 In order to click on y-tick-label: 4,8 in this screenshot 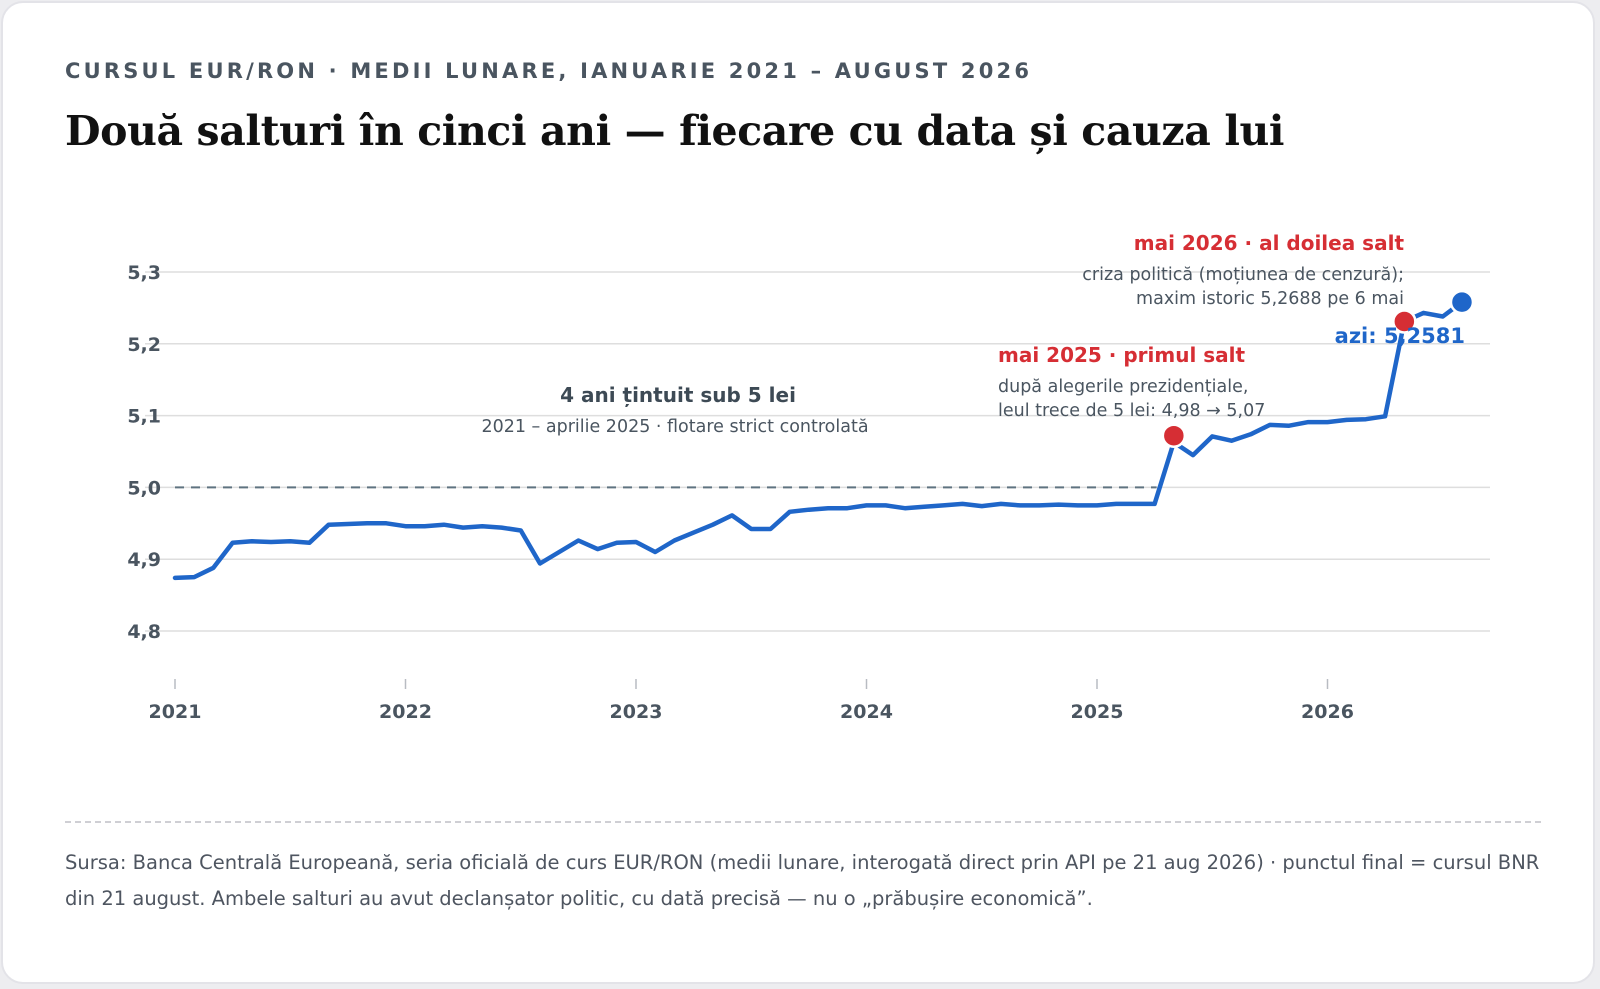, I will do `click(144, 632)`.